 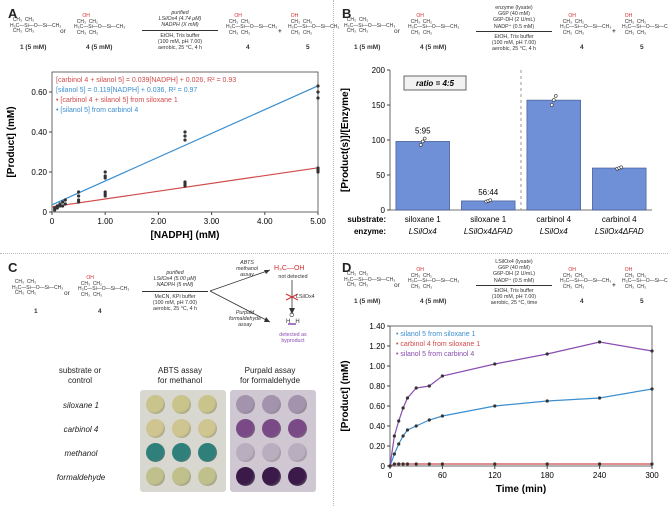 I want to click on abts-0: ABTS, so click(x=247, y=263).